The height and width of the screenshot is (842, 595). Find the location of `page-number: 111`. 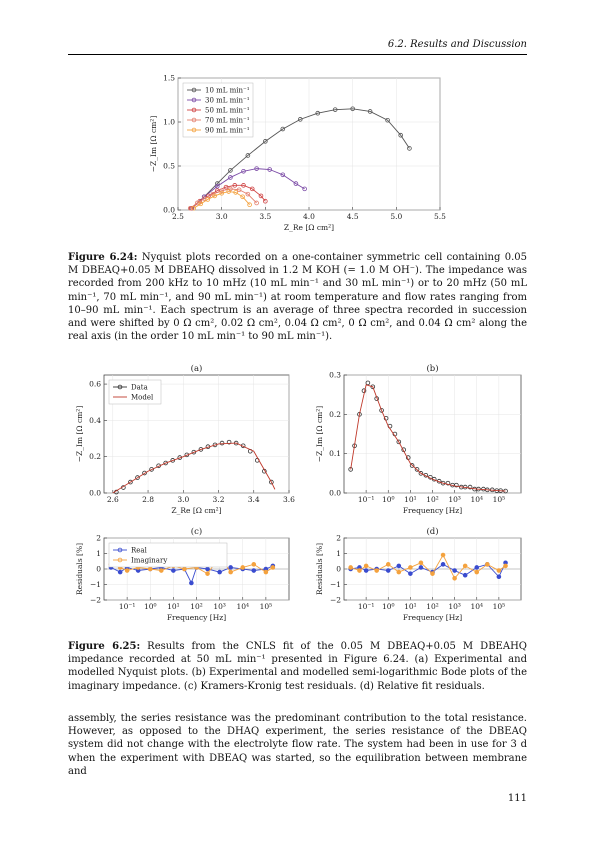

page-number: 111 is located at coordinates (517, 798).